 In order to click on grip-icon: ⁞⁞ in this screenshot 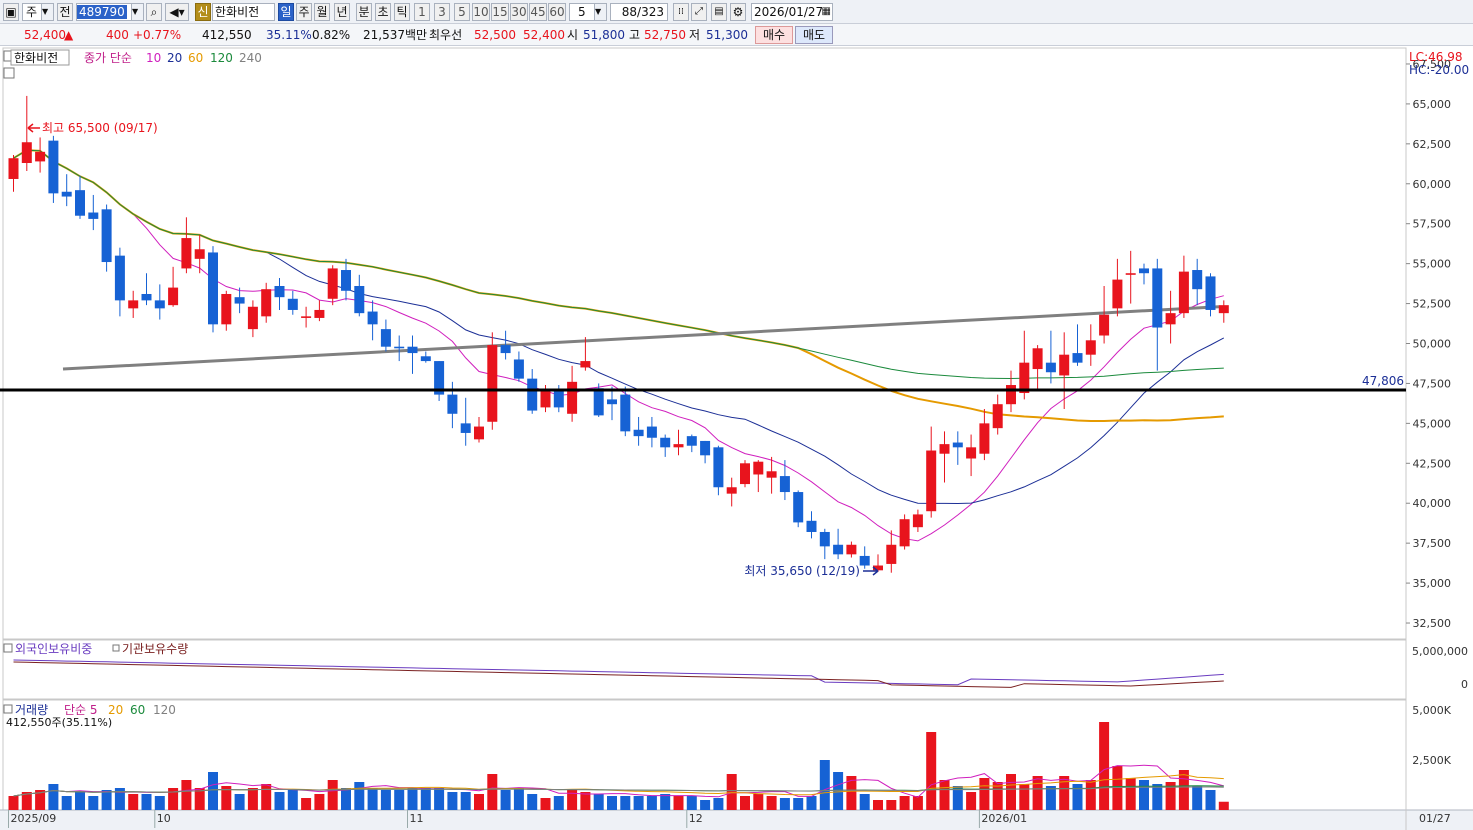, I will do `click(681, 12)`.